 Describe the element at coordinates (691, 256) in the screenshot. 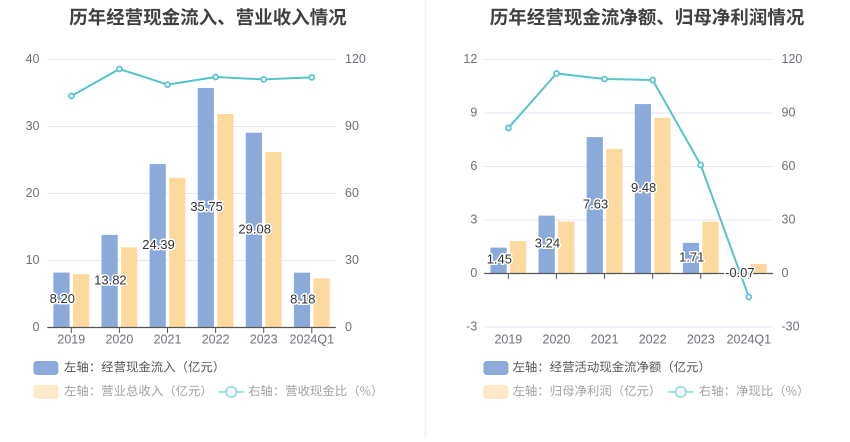

I see `svg-text: 1.71` at that location.